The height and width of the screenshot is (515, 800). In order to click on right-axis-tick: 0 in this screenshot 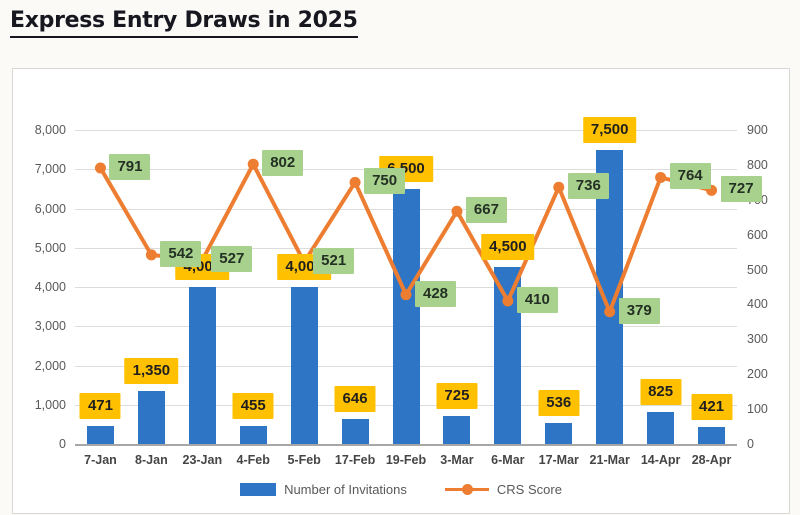, I will do `click(750, 444)`.